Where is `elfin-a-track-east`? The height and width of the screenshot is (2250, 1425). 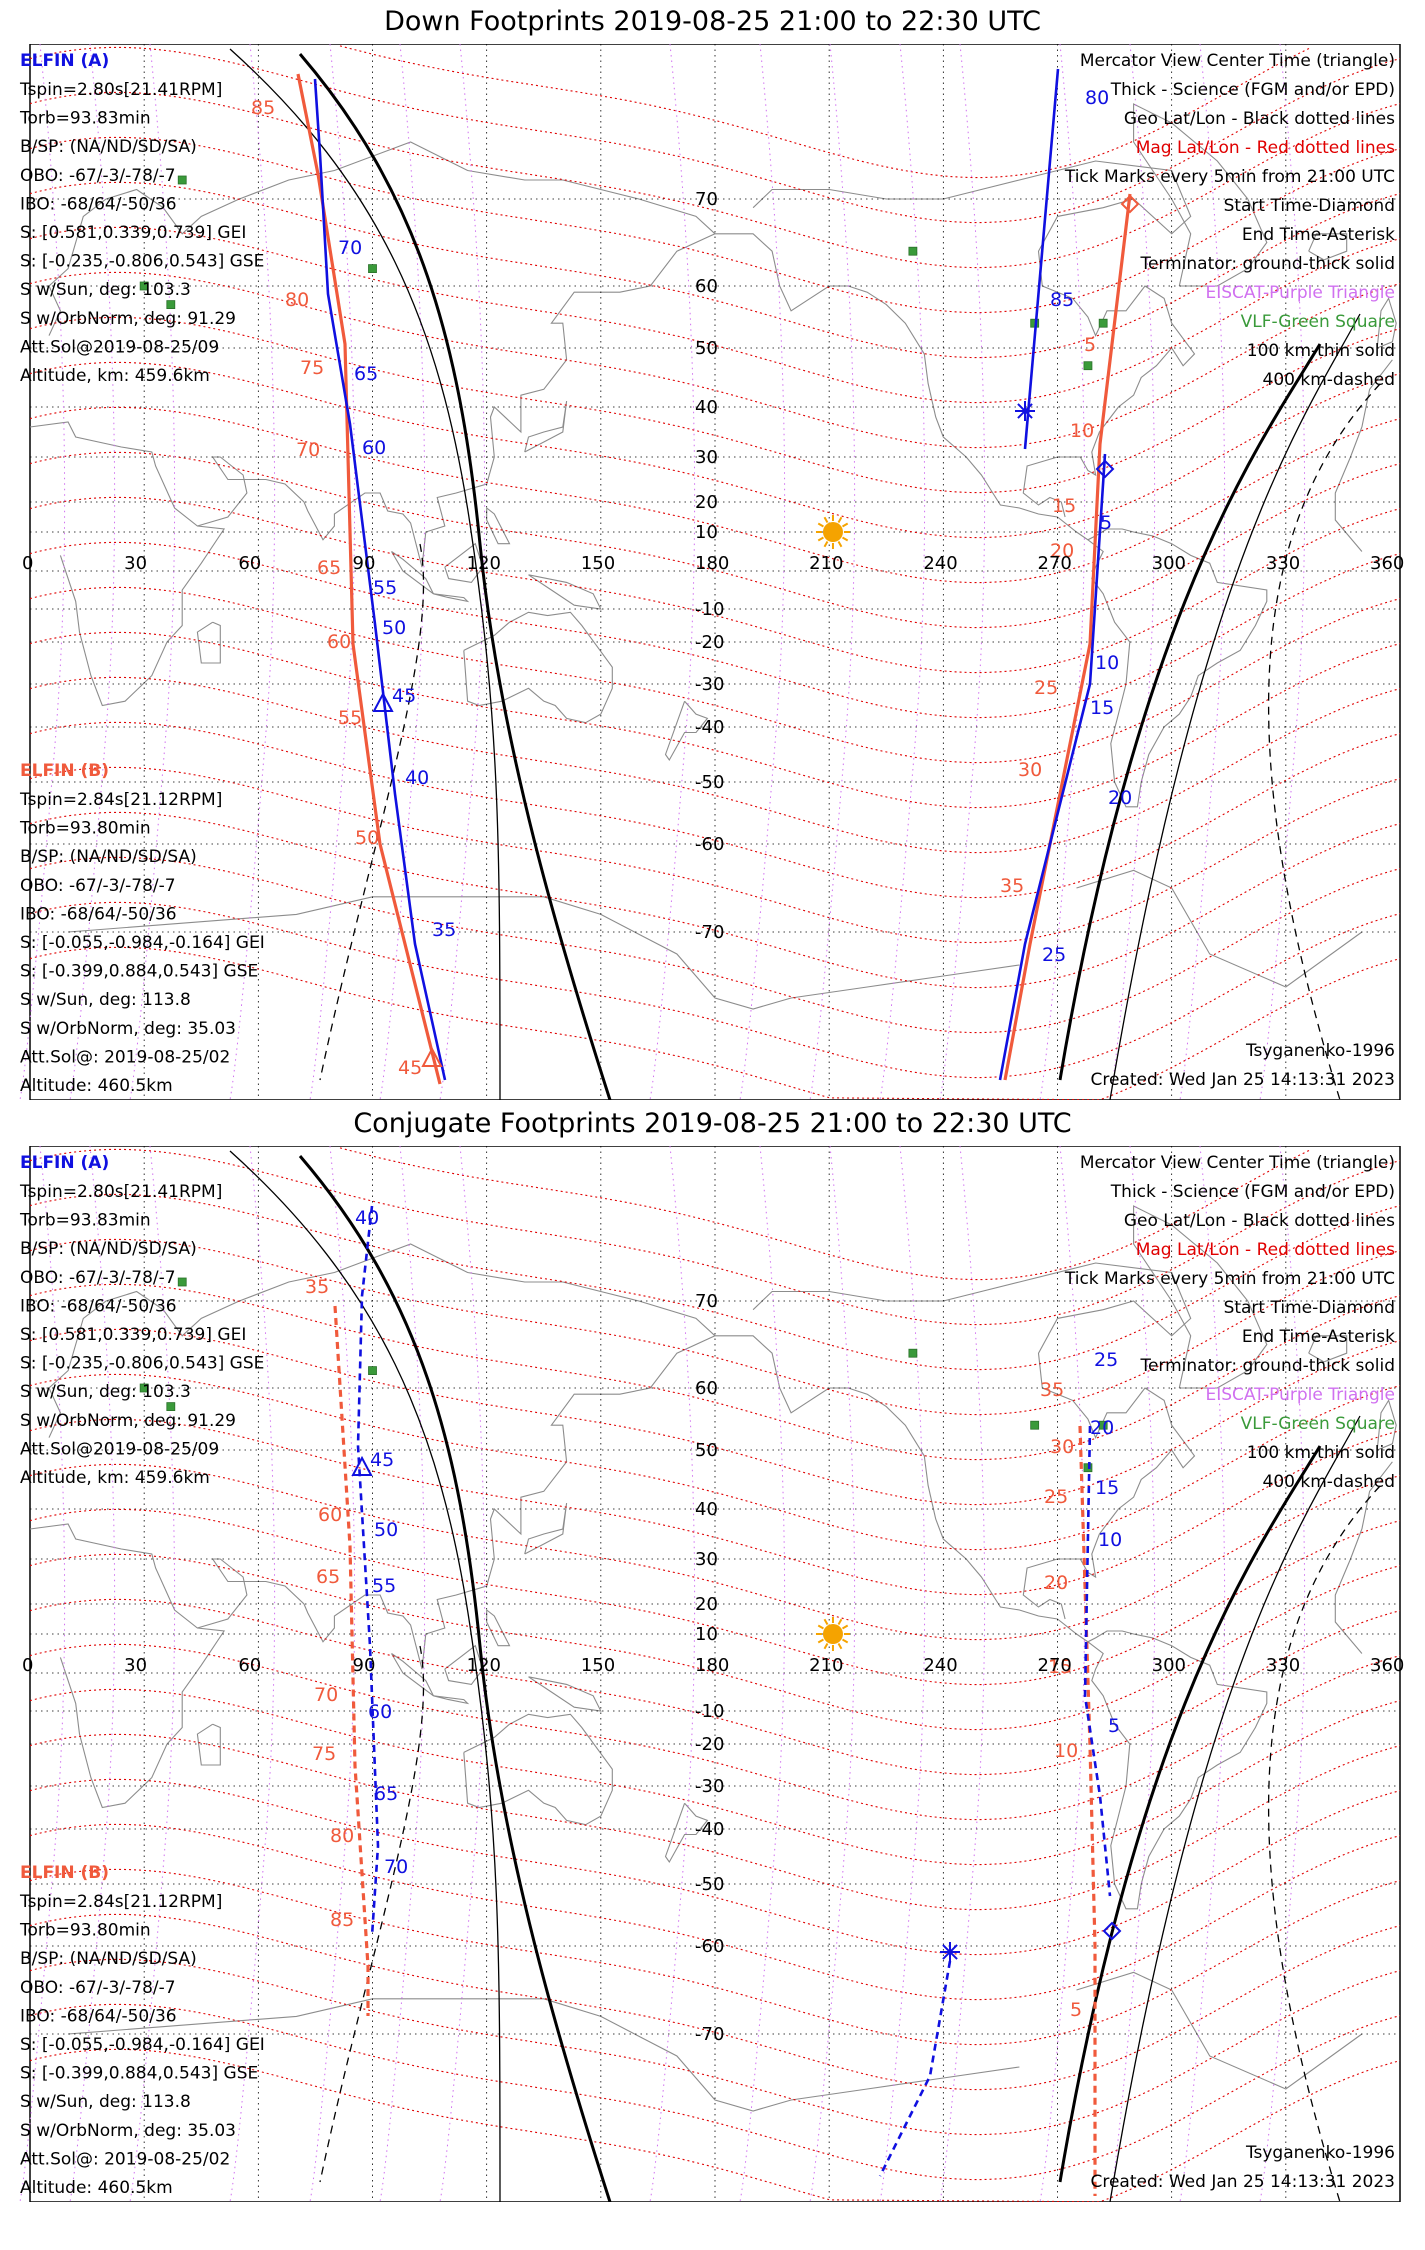
elfin-a-track-east is located at coordinates (1097, 1661).